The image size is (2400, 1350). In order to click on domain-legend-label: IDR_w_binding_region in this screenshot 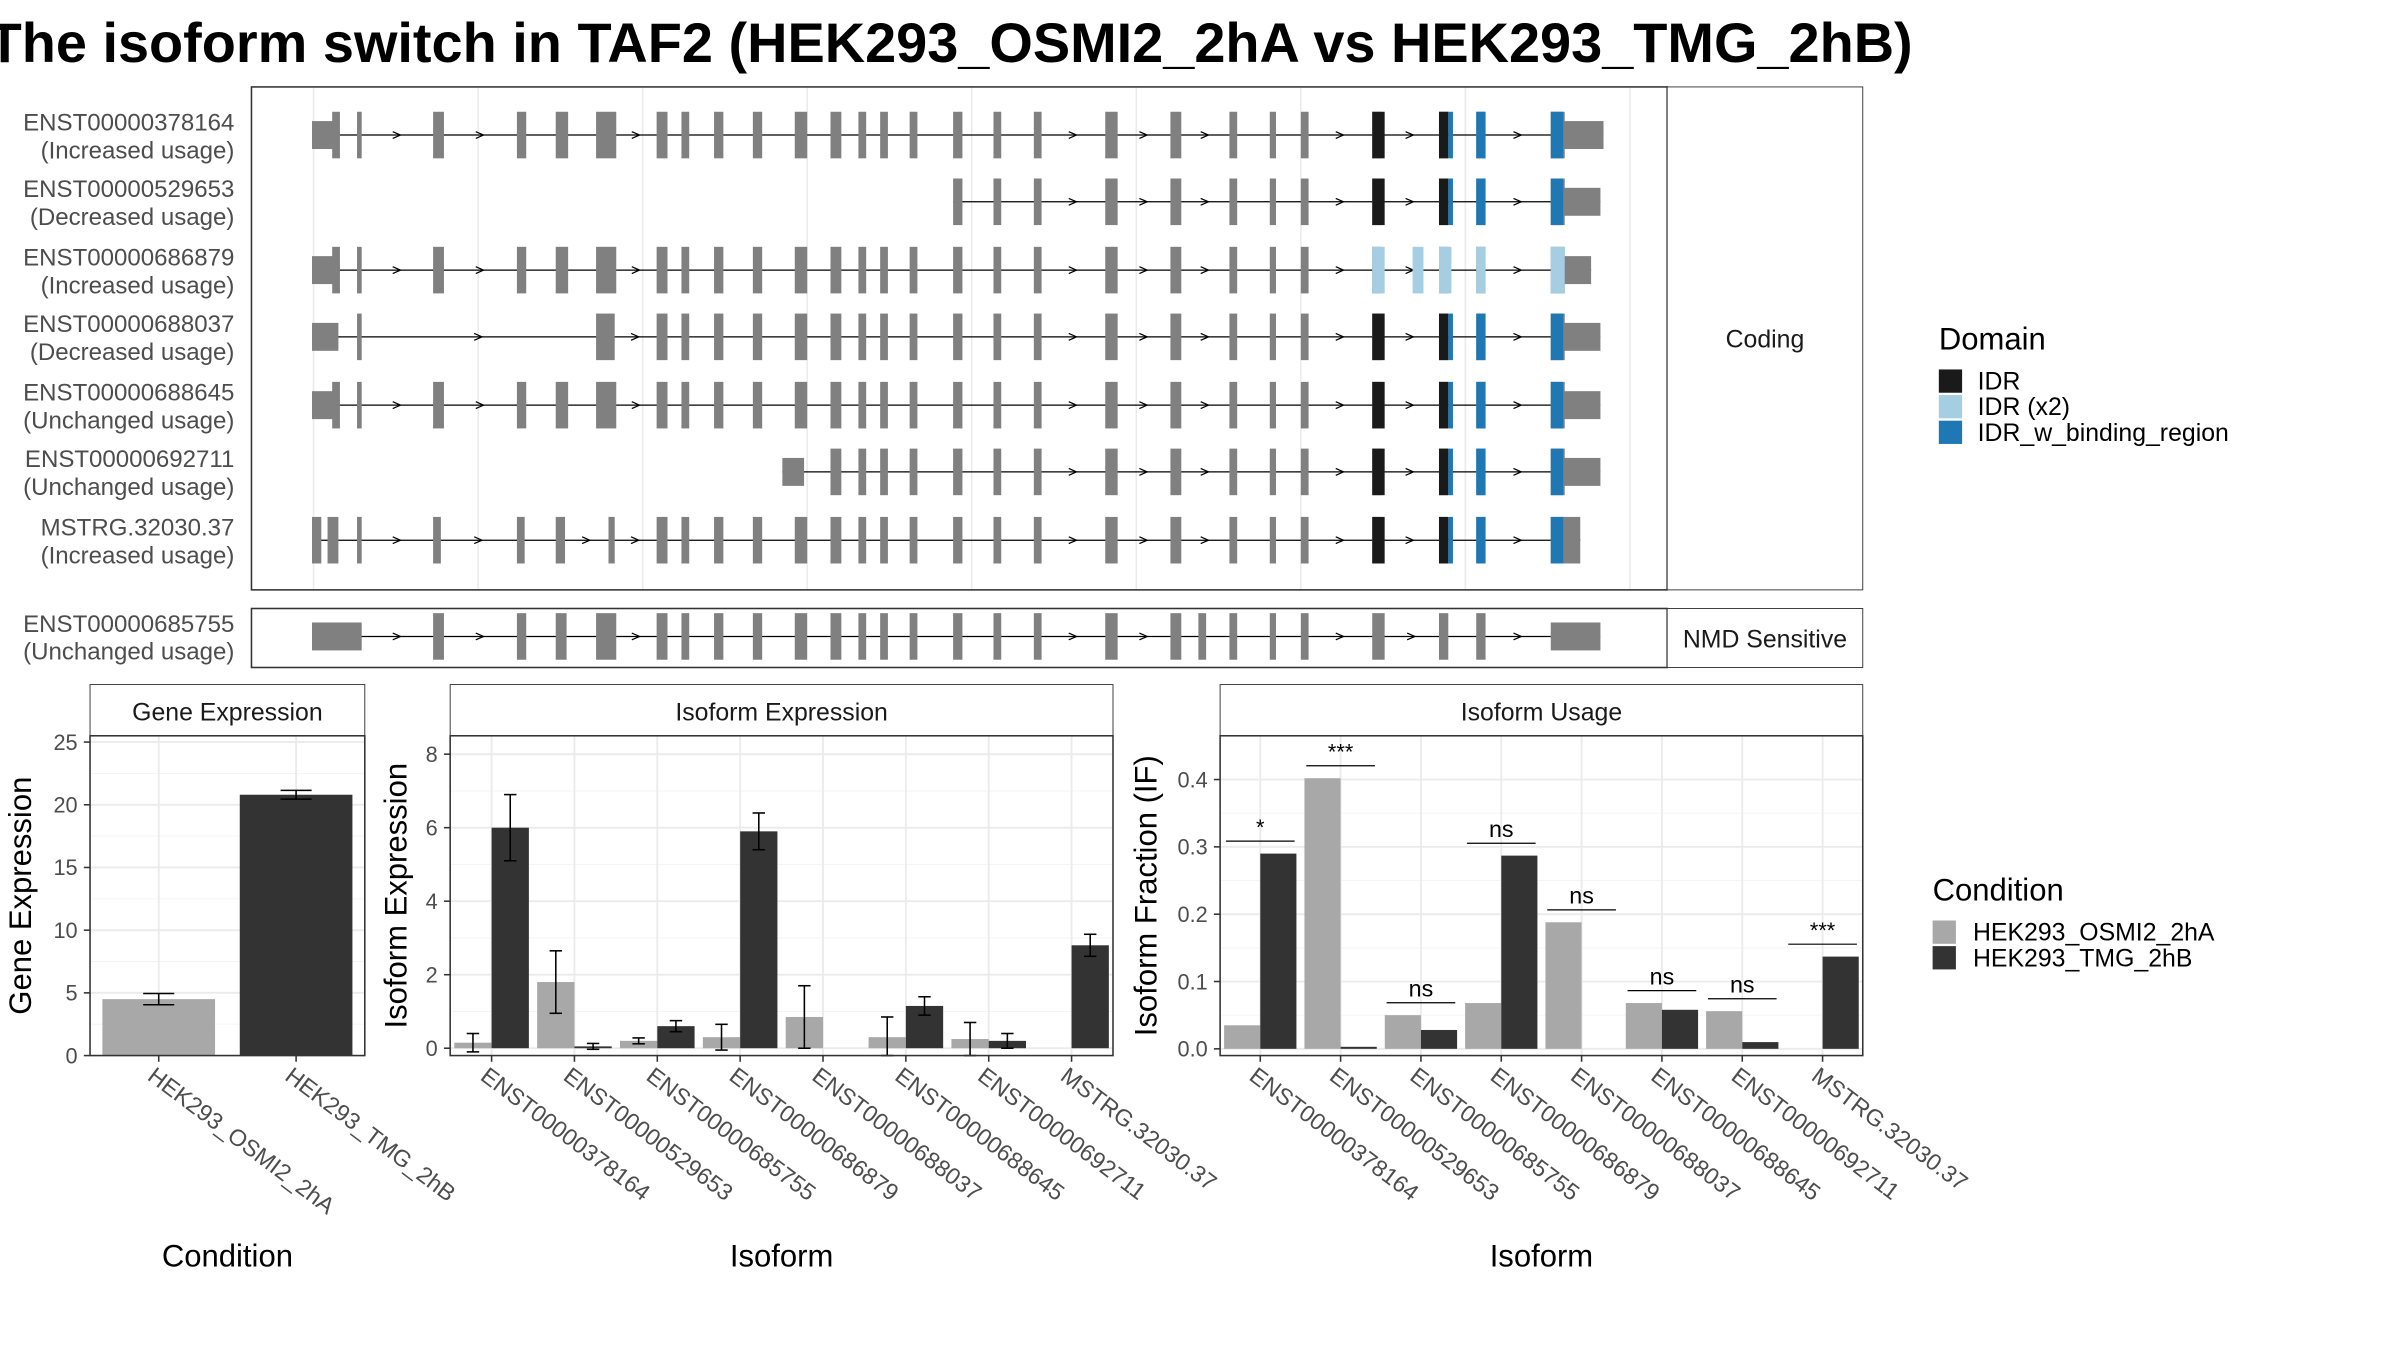, I will do `click(2103, 433)`.